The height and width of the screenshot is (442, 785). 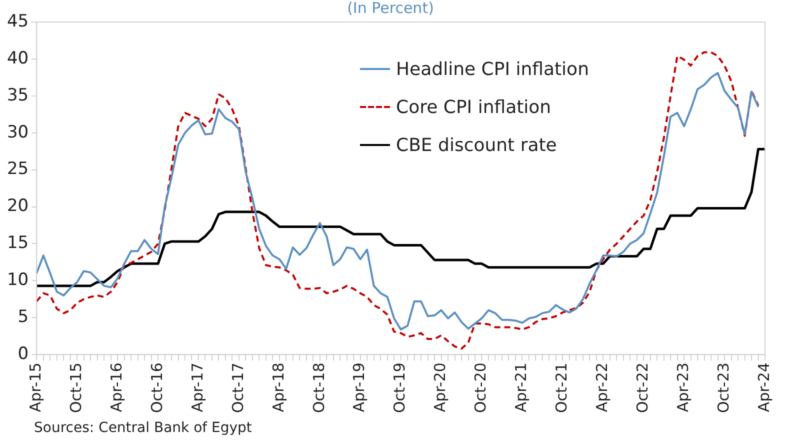 What do you see at coordinates (237, 388) in the screenshot?
I see `x-tick-label: Oct-17` at bounding box center [237, 388].